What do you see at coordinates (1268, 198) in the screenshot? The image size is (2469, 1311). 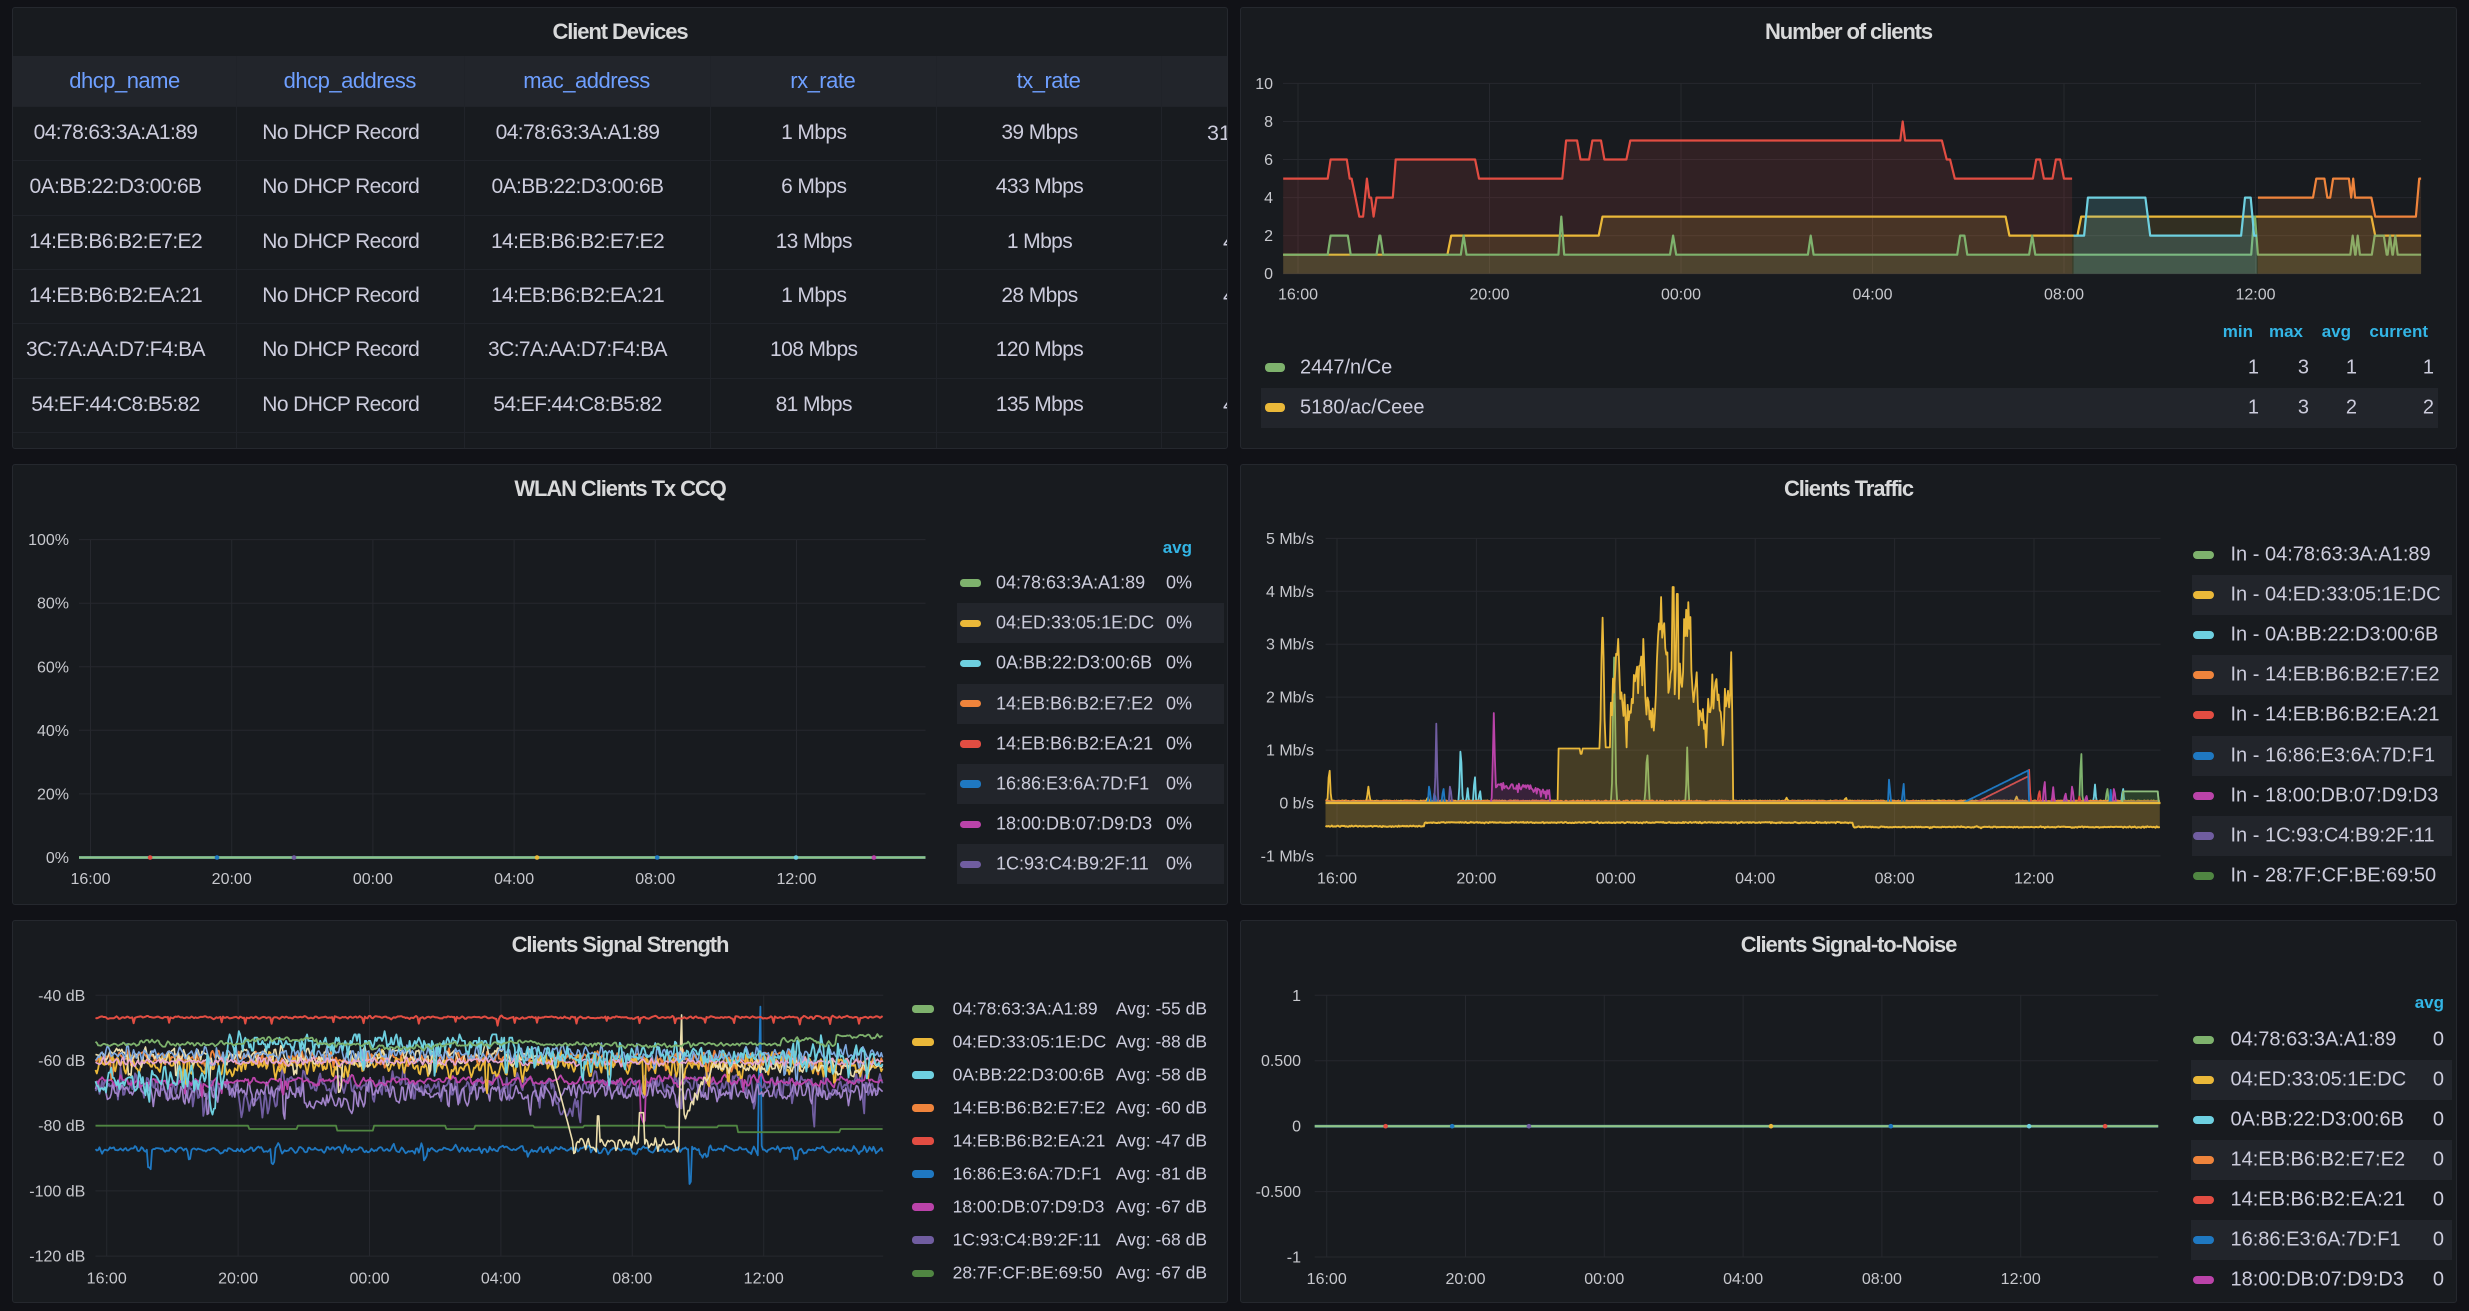 I see `svg-text: 4` at bounding box center [1268, 198].